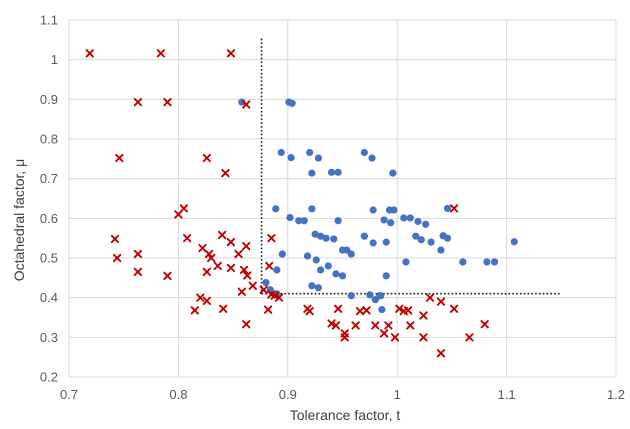 The image size is (630, 429). Describe the element at coordinates (49, 337) in the screenshot. I see `y-tick-label: 0.3` at that location.